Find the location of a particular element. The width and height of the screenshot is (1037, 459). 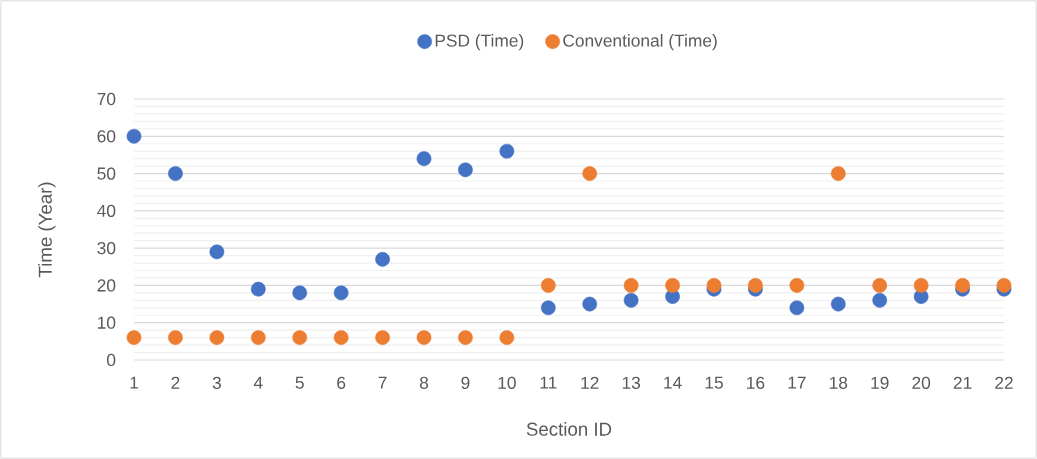

x-tick-label: 14 is located at coordinates (673, 382).